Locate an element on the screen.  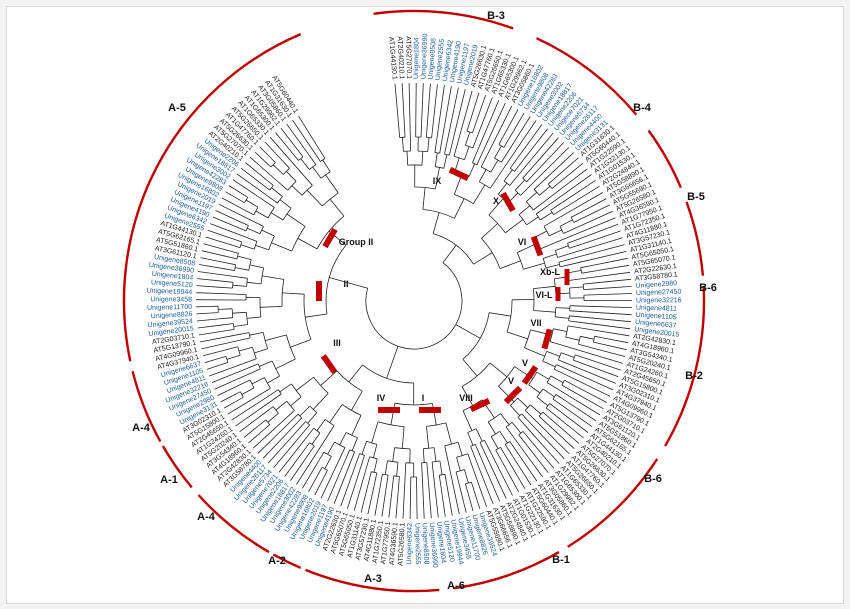
clade-marker-layer is located at coordinates (443, 290).